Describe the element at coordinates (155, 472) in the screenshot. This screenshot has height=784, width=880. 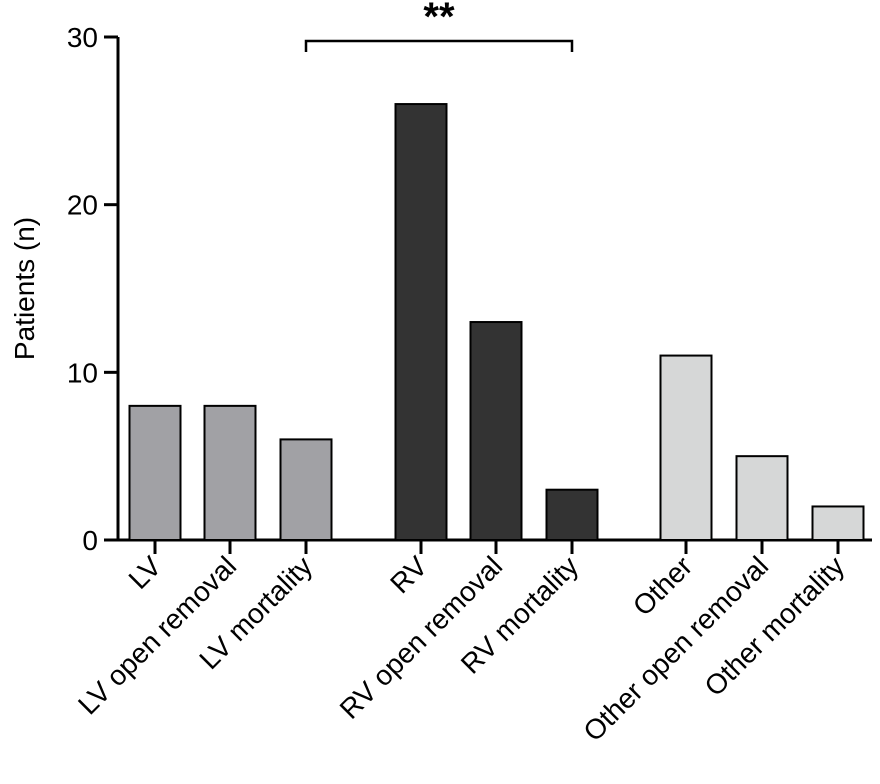
I see `bar-lv` at that location.